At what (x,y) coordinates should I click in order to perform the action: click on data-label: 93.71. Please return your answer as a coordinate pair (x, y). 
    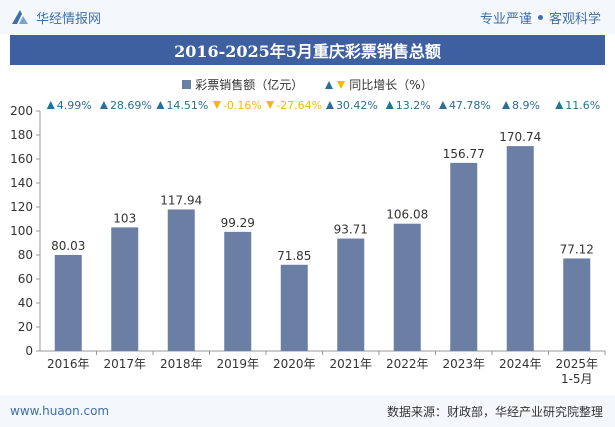
    Looking at the image, I should click on (351, 230).